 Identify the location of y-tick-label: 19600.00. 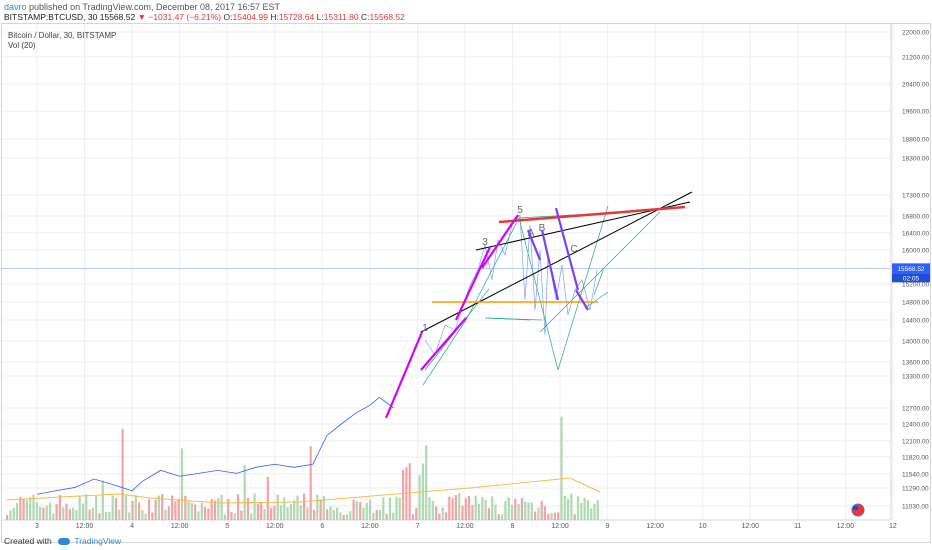
(915, 112).